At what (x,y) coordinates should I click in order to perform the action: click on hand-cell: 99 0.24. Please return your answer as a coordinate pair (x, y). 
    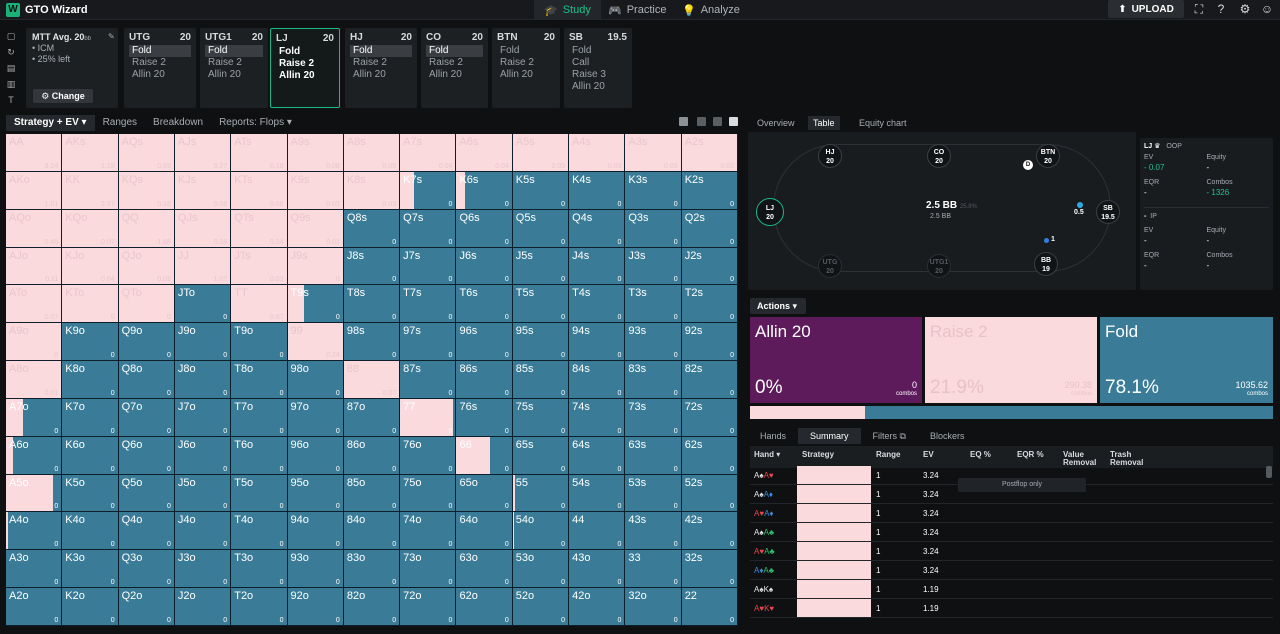
    Looking at the image, I should click on (315, 342).